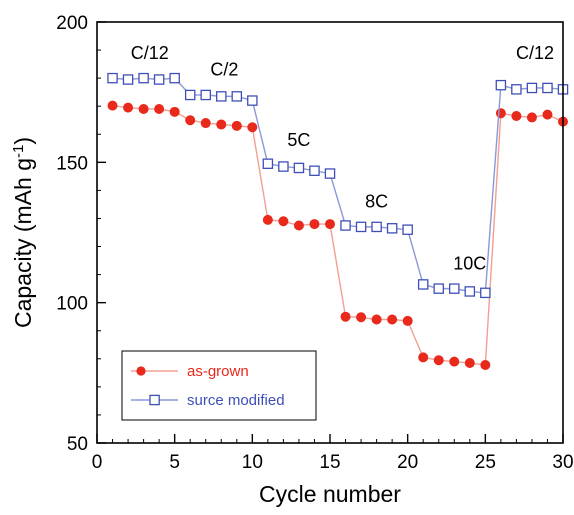  Describe the element at coordinates (72, 304) in the screenshot. I see `y-tick-label: 100` at that location.